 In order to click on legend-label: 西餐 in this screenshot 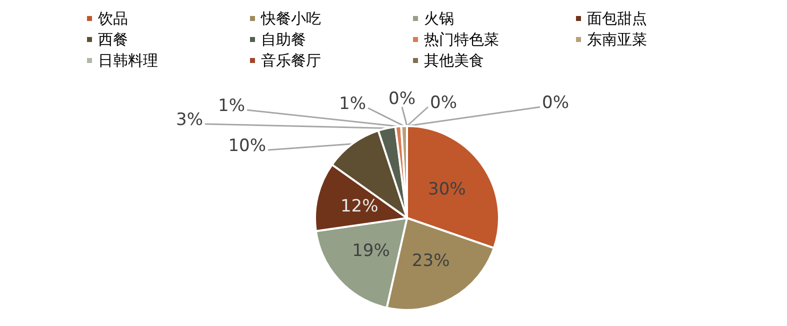, I will do `click(113, 39)`.